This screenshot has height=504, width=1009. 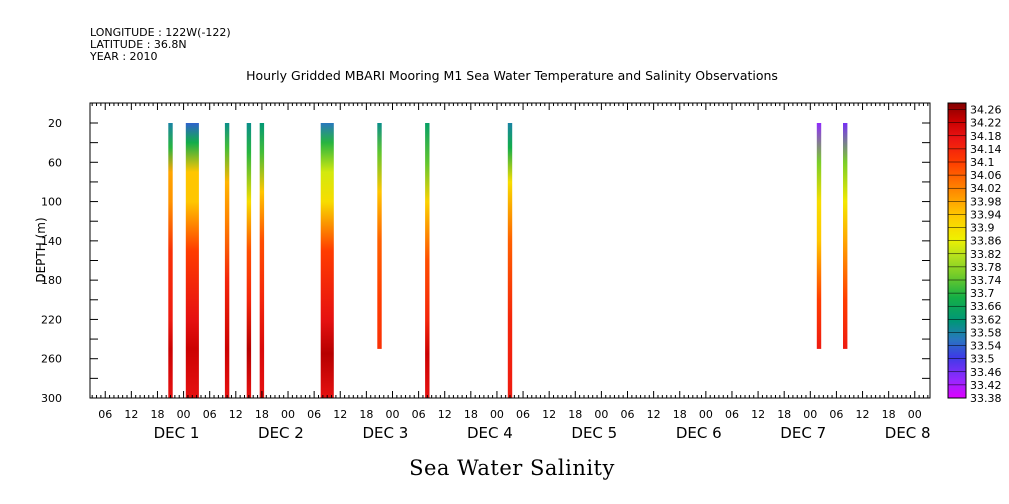 I want to click on colorbar-label: 34.1, so click(x=982, y=162).